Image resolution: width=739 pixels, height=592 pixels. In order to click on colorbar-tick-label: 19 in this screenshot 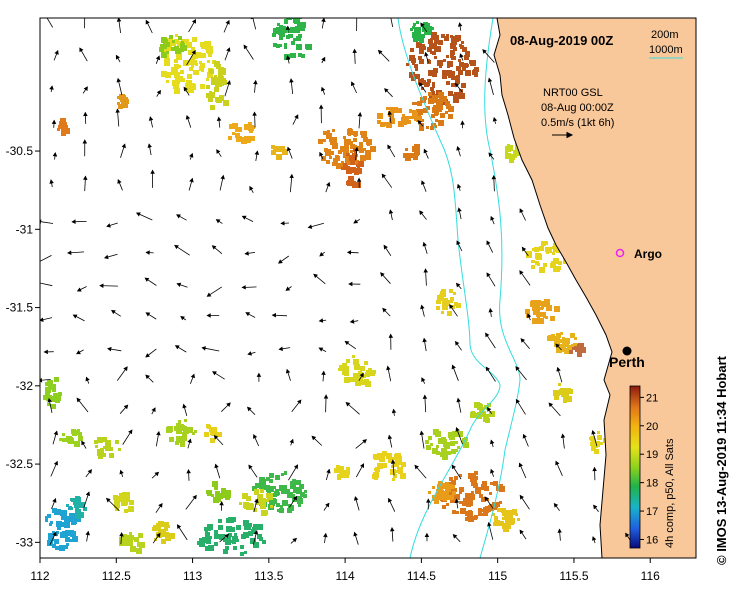, I will do `click(652, 455)`.